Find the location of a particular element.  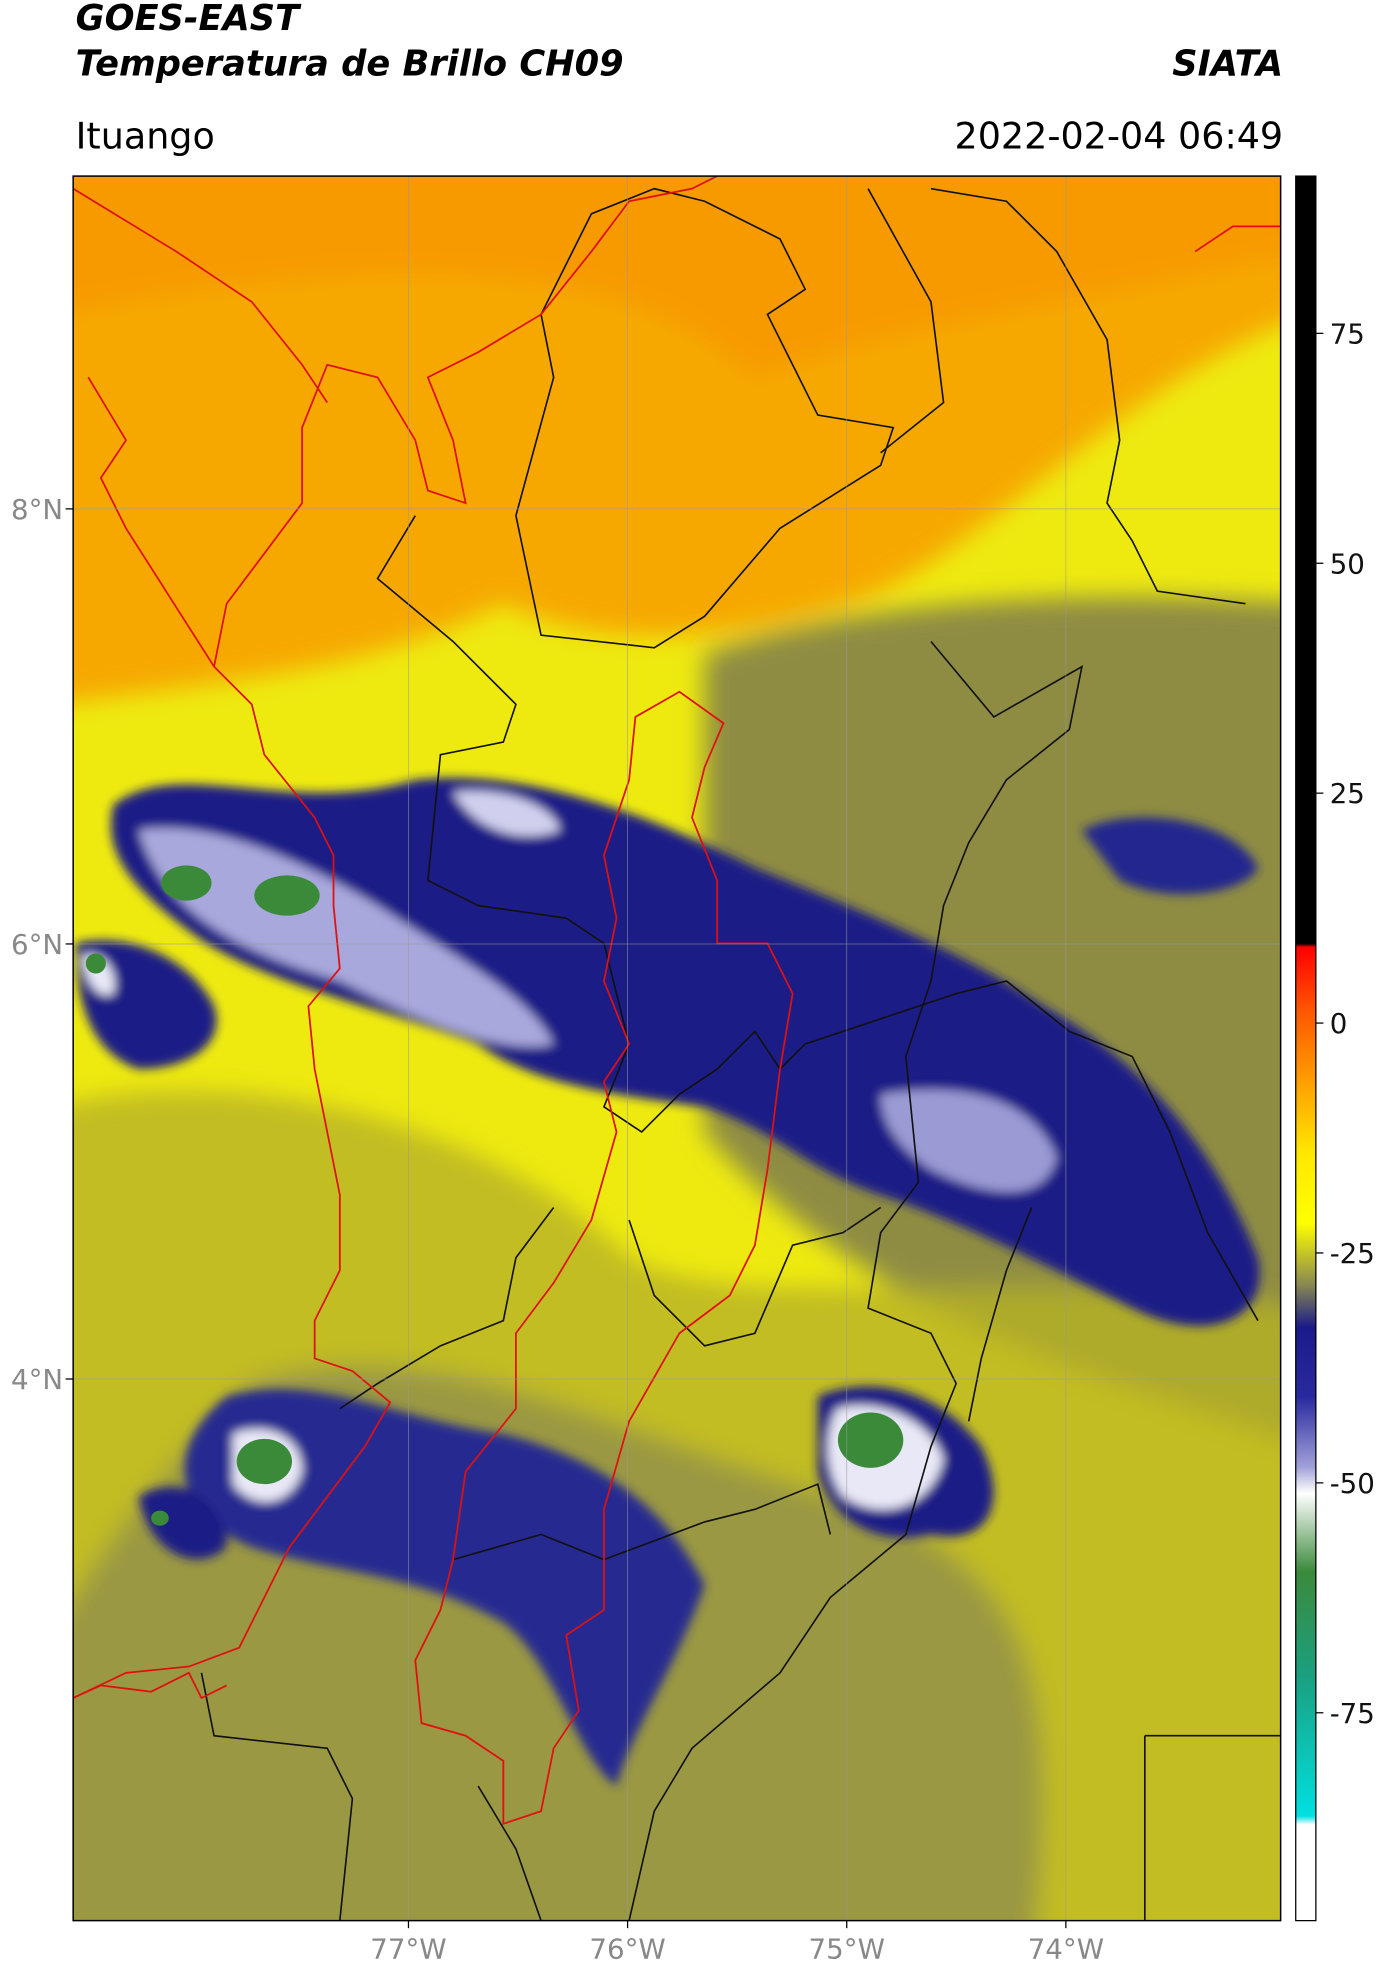

colorbar-tick-label: 25 is located at coordinates (1347, 793).